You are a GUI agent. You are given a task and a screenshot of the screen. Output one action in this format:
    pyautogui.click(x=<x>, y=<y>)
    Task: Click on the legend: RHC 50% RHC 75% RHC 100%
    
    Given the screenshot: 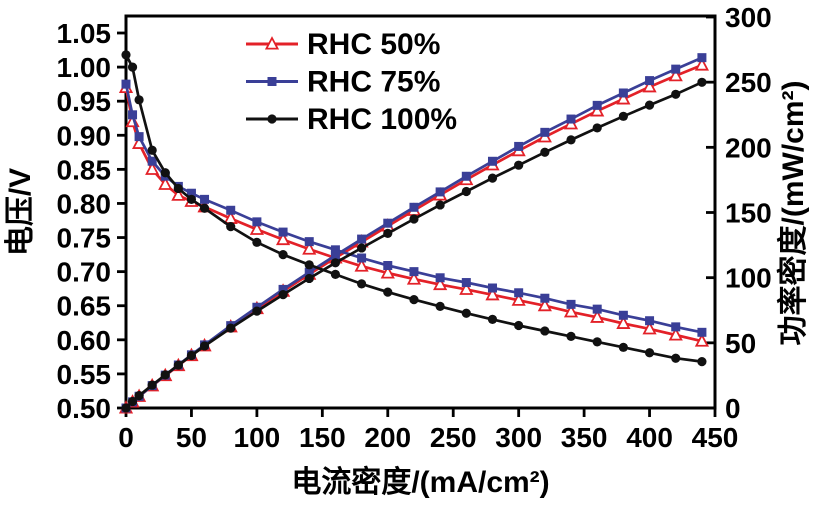 What is the action you would take?
    pyautogui.click(x=351, y=82)
    